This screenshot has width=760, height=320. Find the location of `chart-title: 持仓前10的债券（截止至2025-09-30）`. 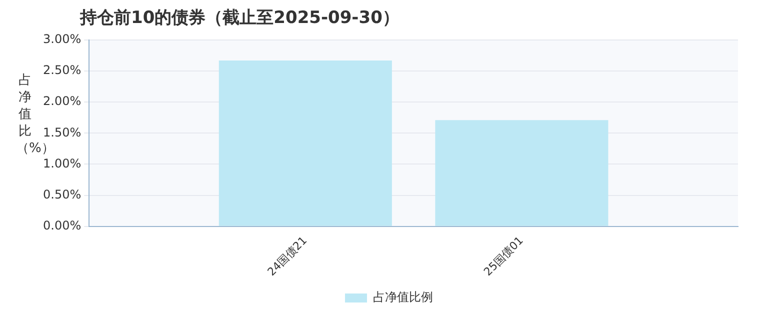

chart-title: 持仓前10的债券（截止至2025-09-30） is located at coordinates (240, 18).